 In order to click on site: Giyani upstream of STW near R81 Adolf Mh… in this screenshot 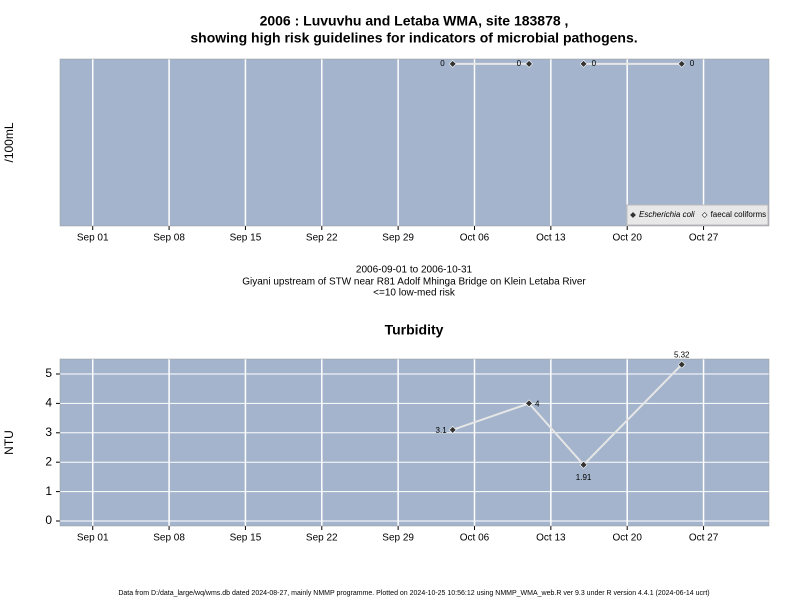, I will do `click(414, 282)`.